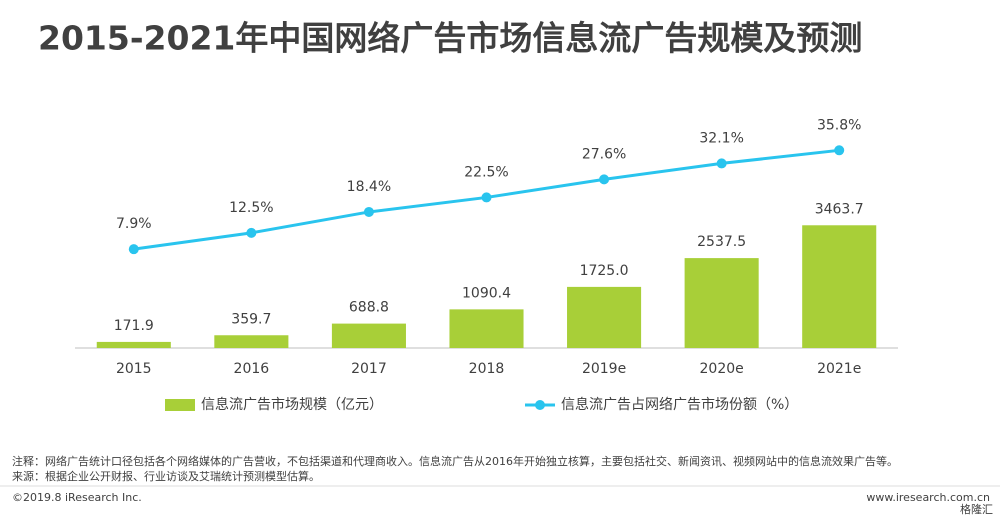  Describe the element at coordinates (486, 172) in the screenshot. I see `data-label: 22.5%` at that location.